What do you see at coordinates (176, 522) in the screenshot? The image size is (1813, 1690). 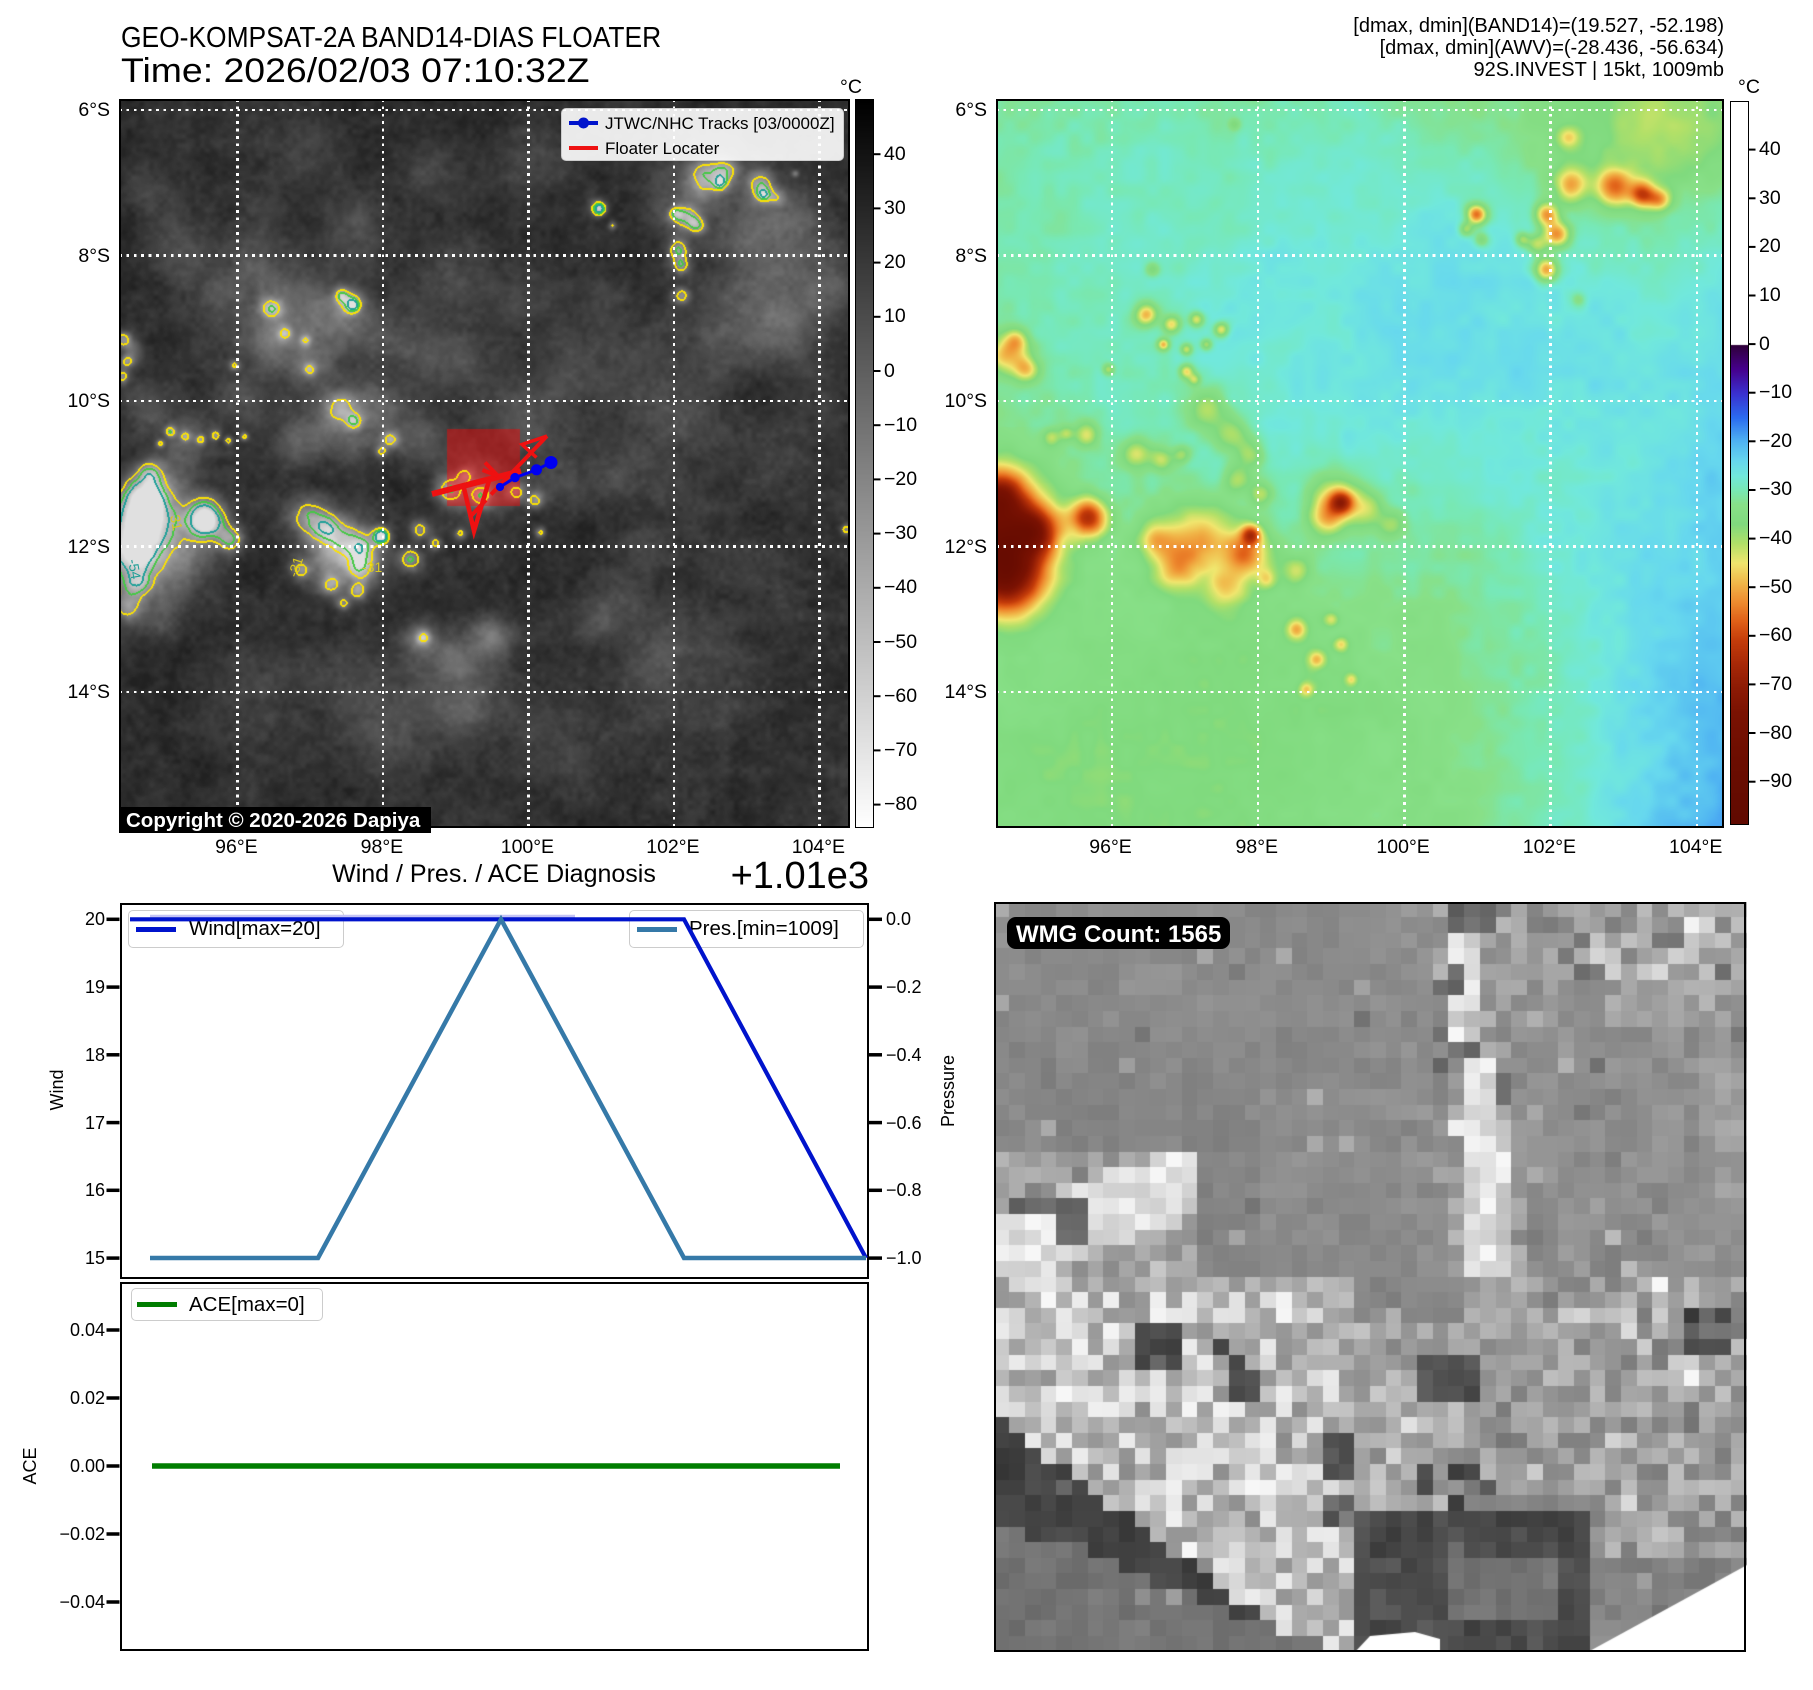 I see `svg-text: 31` at bounding box center [176, 522].